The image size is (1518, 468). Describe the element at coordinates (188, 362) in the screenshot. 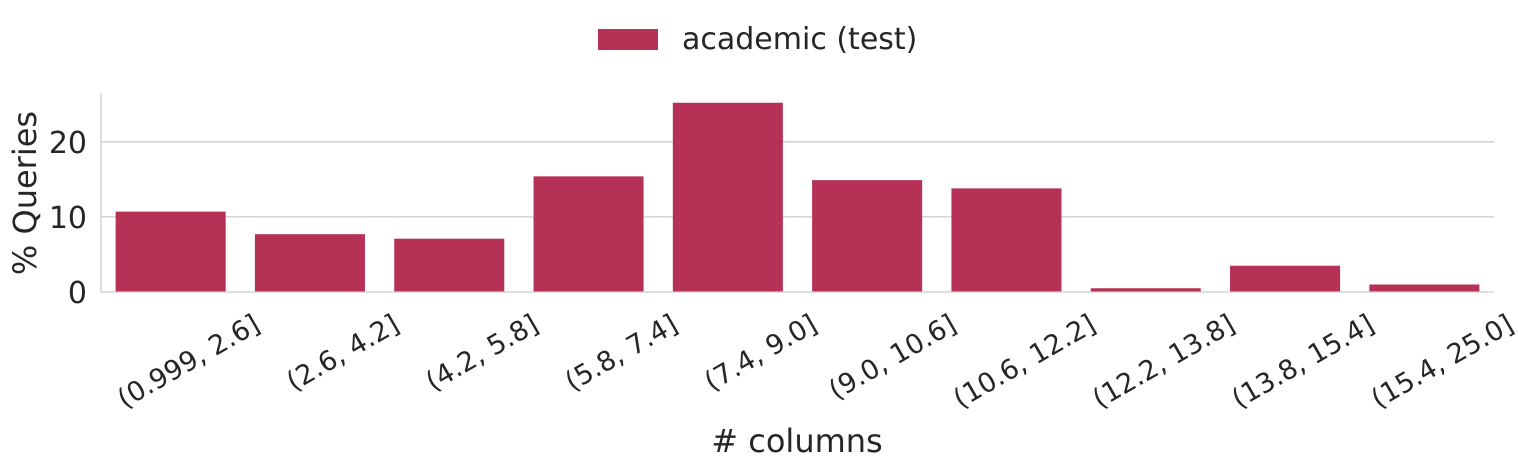

I see `x-tick-label: (0.999, 2.6]` at that location.